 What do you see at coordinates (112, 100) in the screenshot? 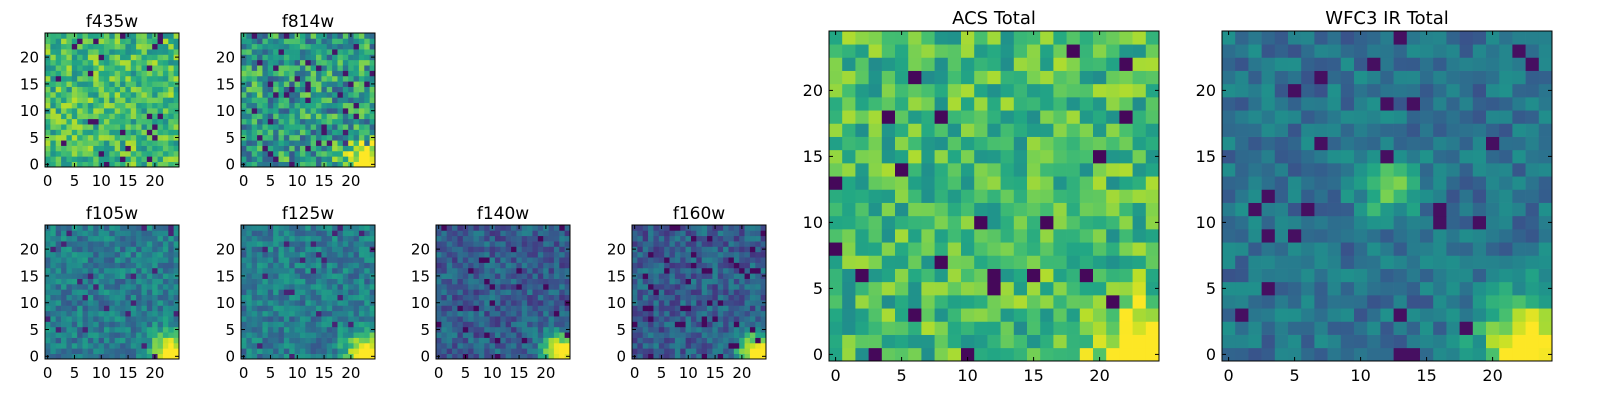
I see `axes-frame` at bounding box center [112, 100].